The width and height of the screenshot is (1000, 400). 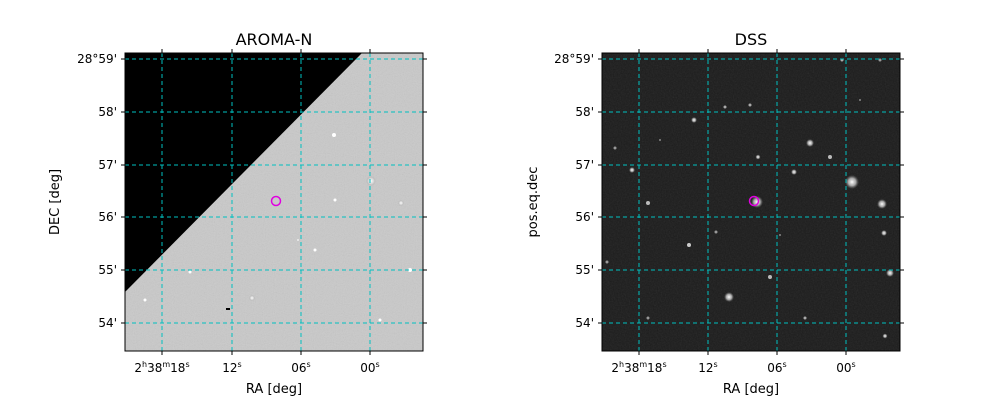 I want to click on star-field, so click(x=277, y=227).